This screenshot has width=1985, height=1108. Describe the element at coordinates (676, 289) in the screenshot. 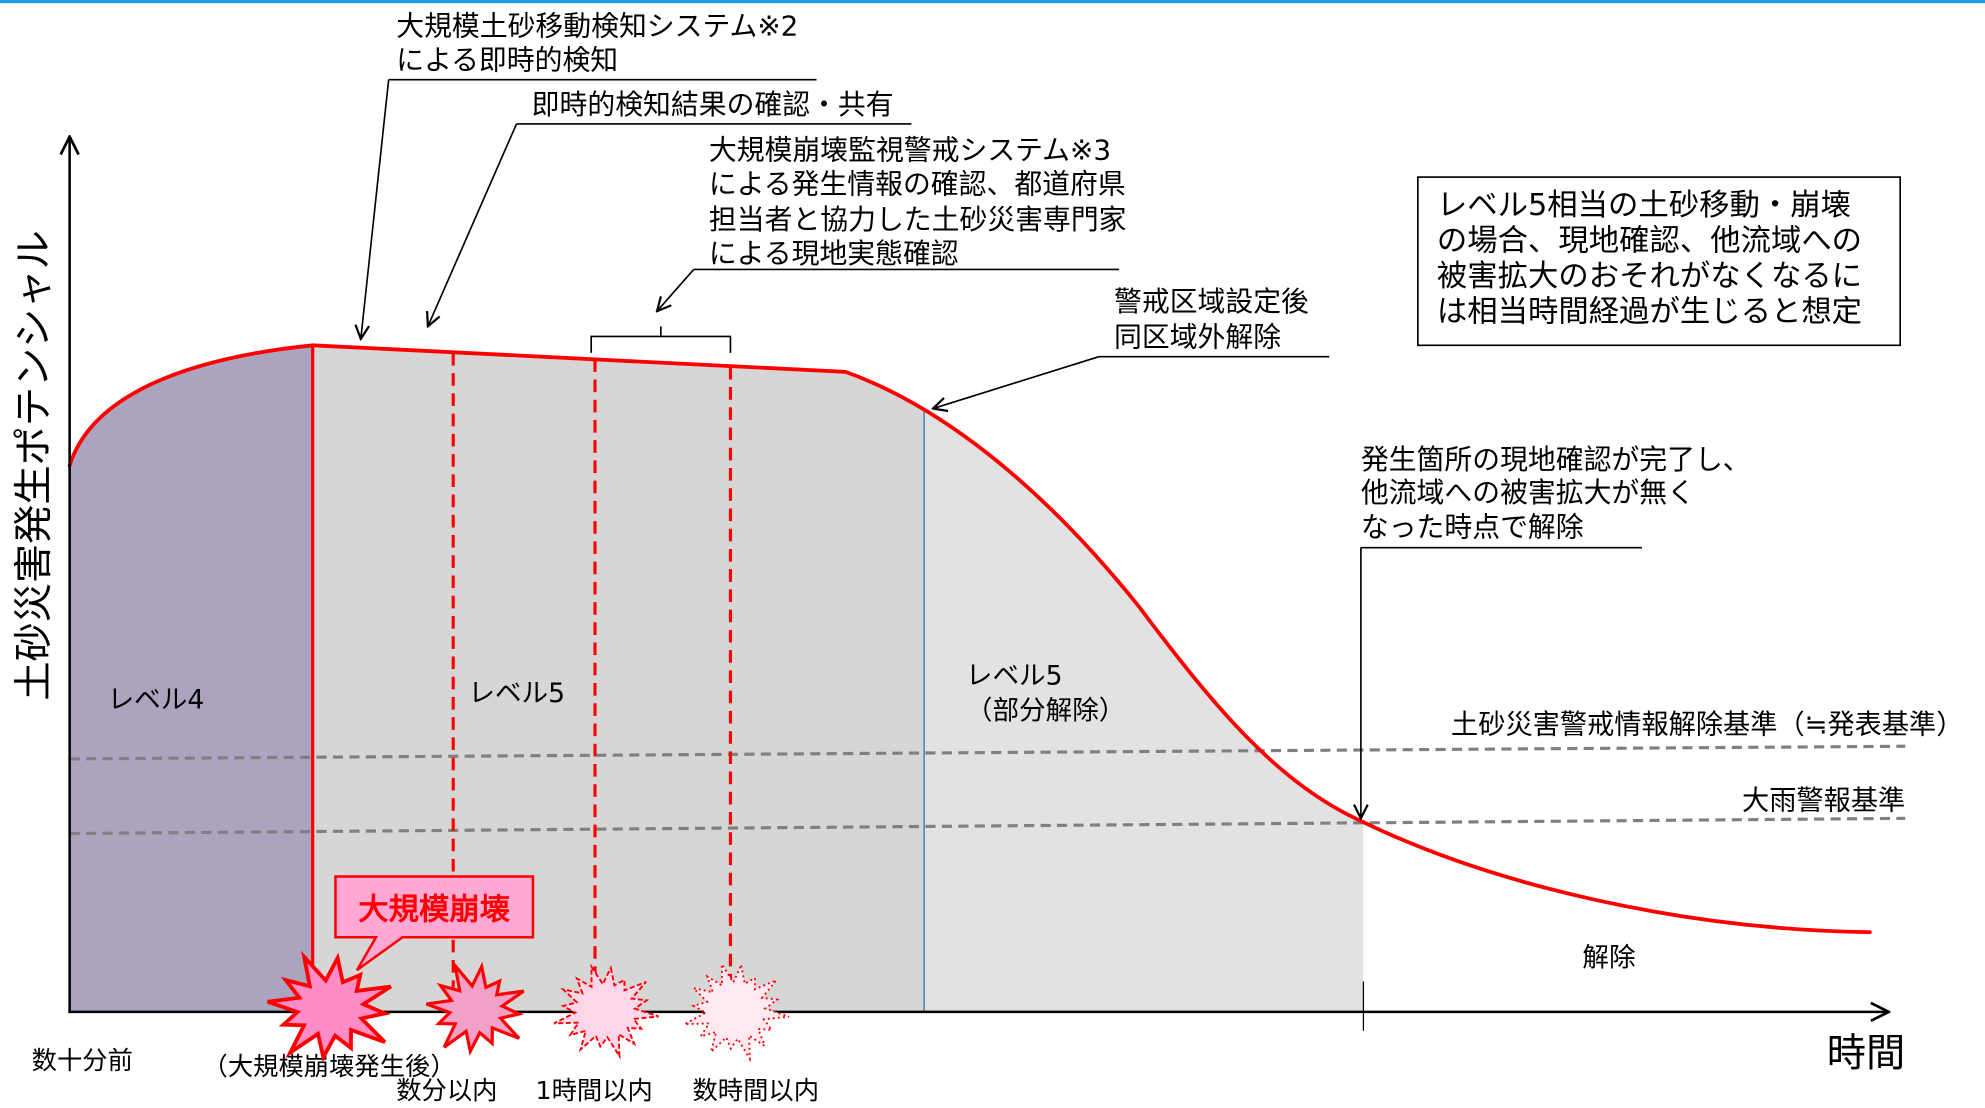

I see `field-survey-arrow` at that location.